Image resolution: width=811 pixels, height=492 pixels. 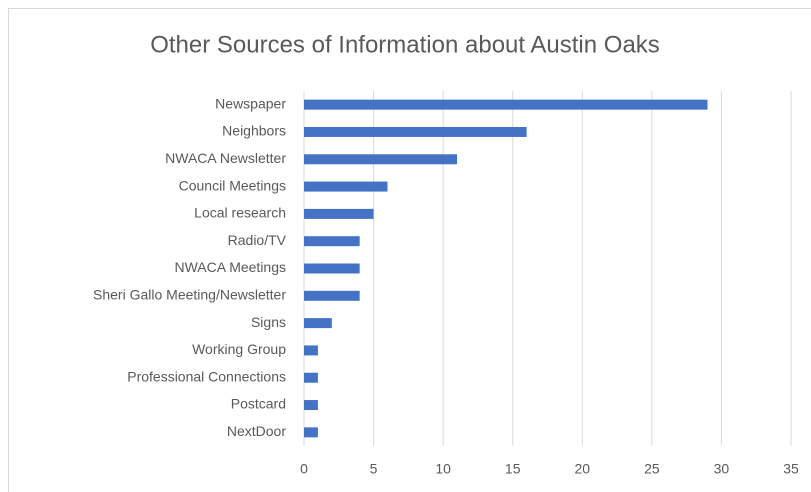 I want to click on x-tick-label: 20, so click(x=582, y=469).